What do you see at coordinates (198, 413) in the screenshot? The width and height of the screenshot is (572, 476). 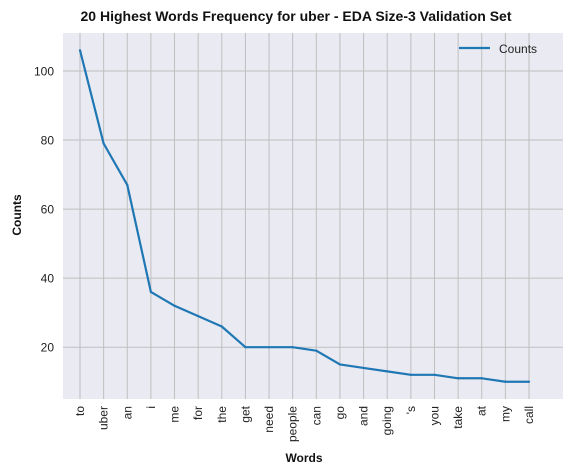 I see `x-tick-label: for` at bounding box center [198, 413].